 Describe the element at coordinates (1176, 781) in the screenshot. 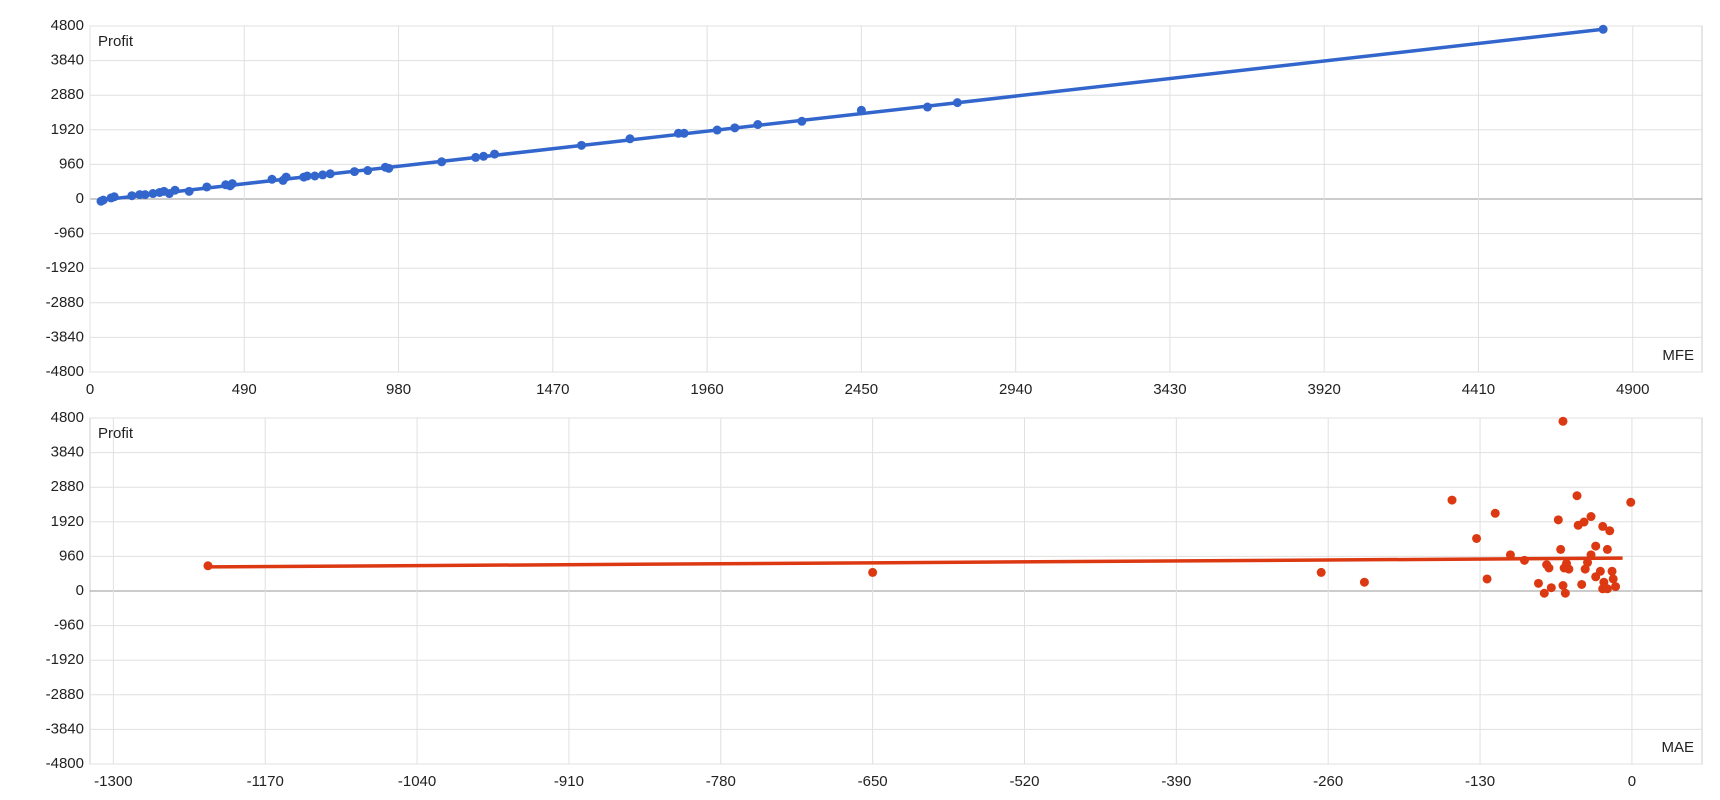

I see `x-tick-label: -390` at that location.